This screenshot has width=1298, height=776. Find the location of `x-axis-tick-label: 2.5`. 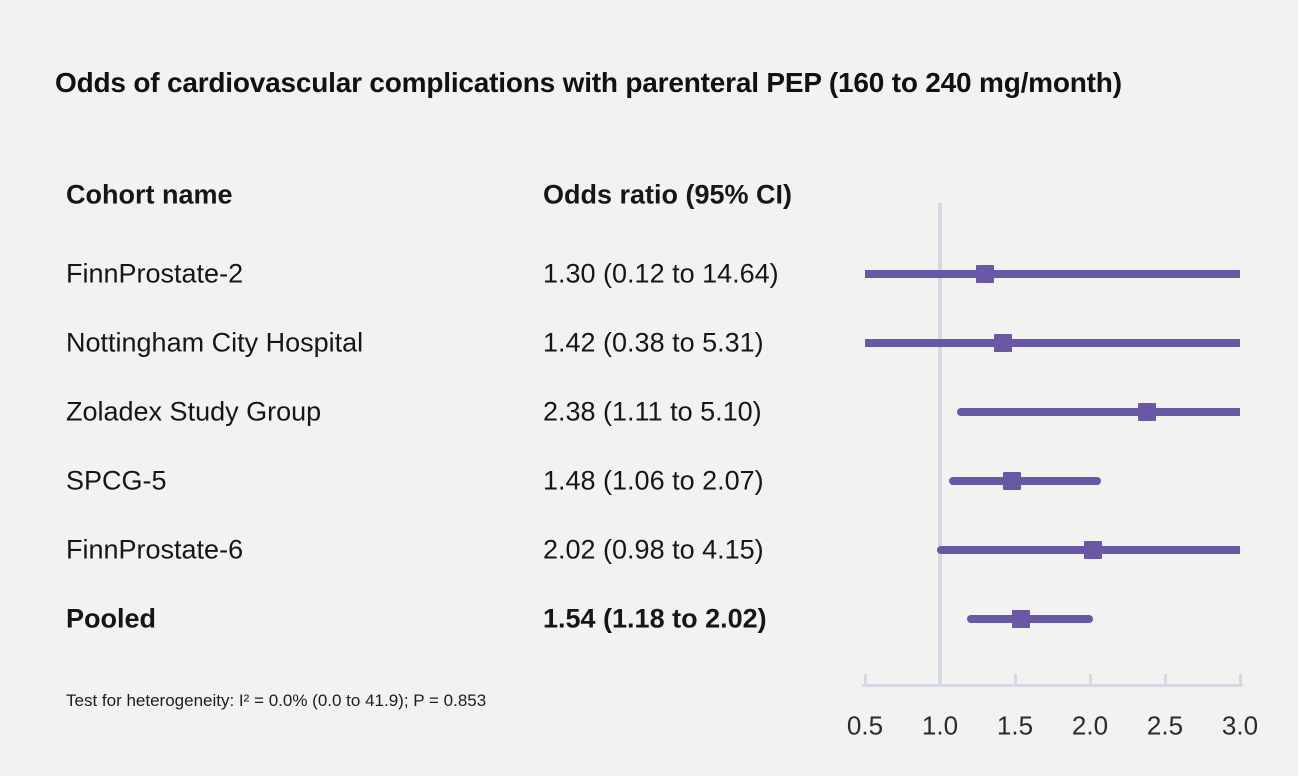

x-axis-tick-label: 2.5 is located at coordinates (1165, 725).